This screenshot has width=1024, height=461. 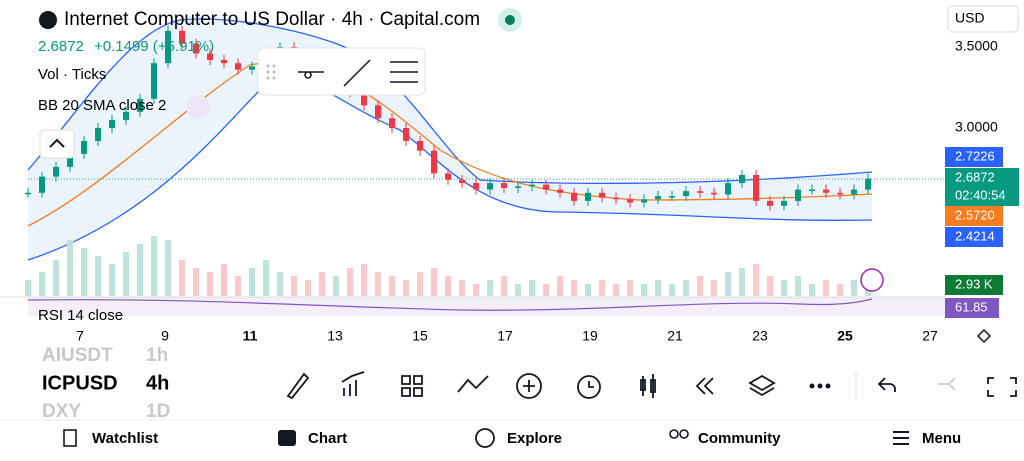 What do you see at coordinates (327, 438) in the screenshot?
I see `nav-item: Chart` at bounding box center [327, 438].